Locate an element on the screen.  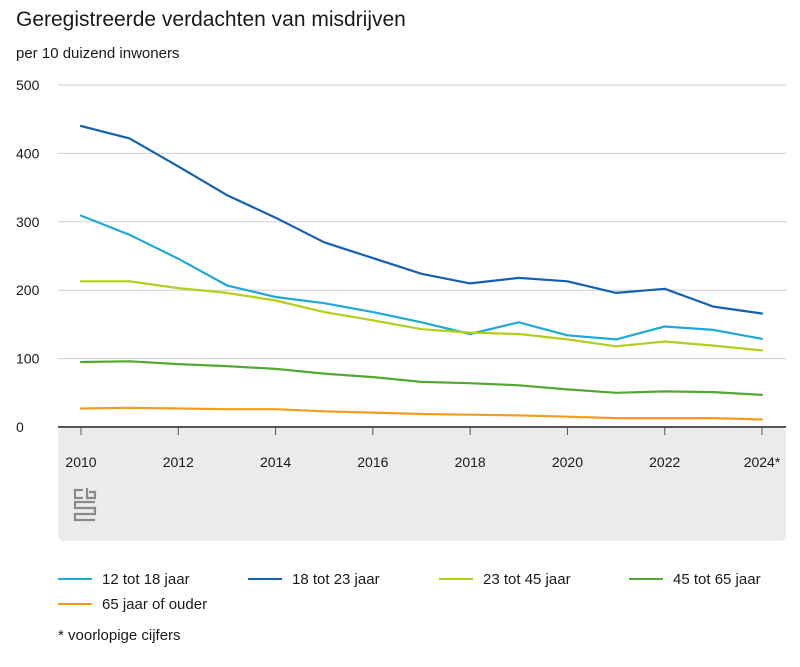
y-tick-label: 400 is located at coordinates (28, 153).